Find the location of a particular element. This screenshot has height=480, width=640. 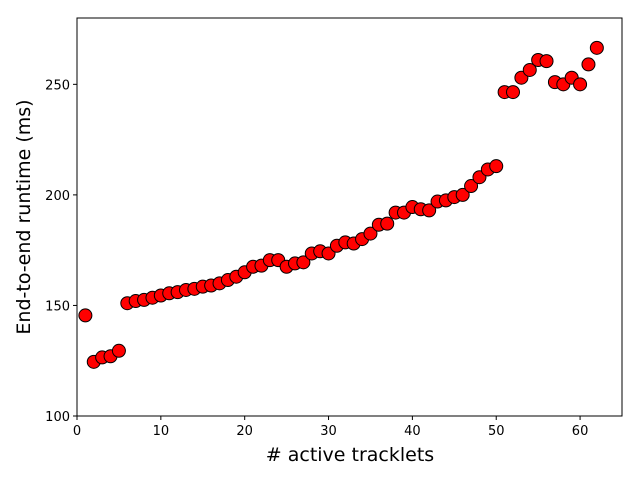

y-tick-label: 200 is located at coordinates (57, 196).